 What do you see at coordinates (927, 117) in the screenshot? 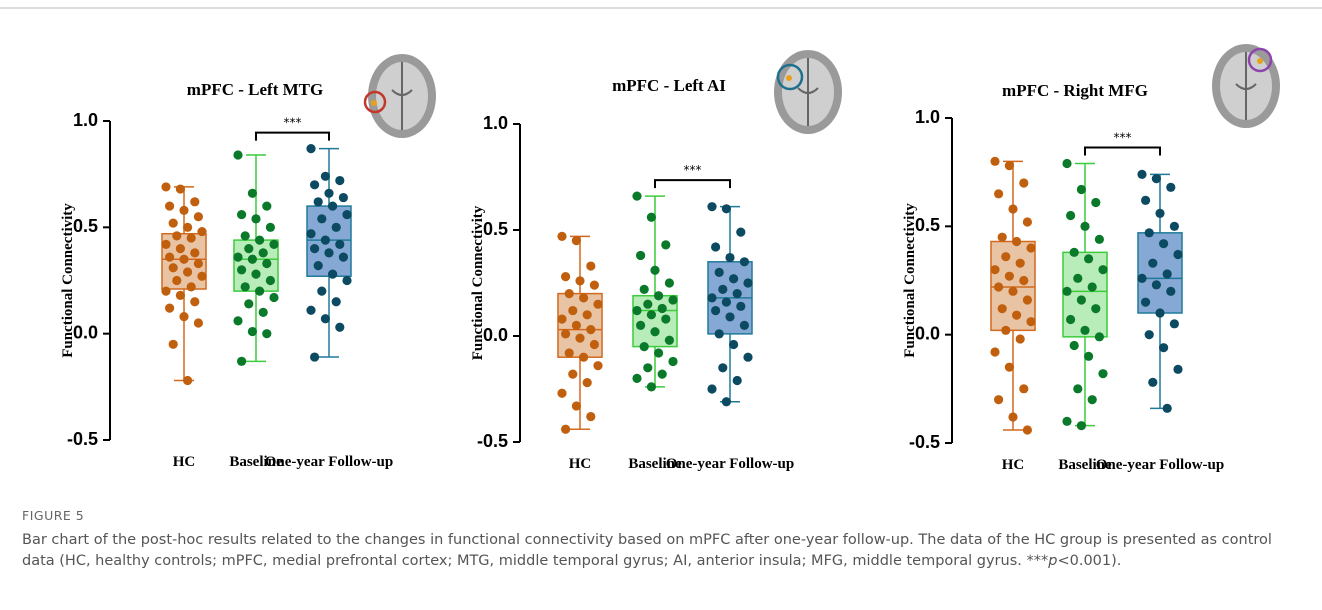
I see `y-tick-label: 1.0` at bounding box center [927, 117].